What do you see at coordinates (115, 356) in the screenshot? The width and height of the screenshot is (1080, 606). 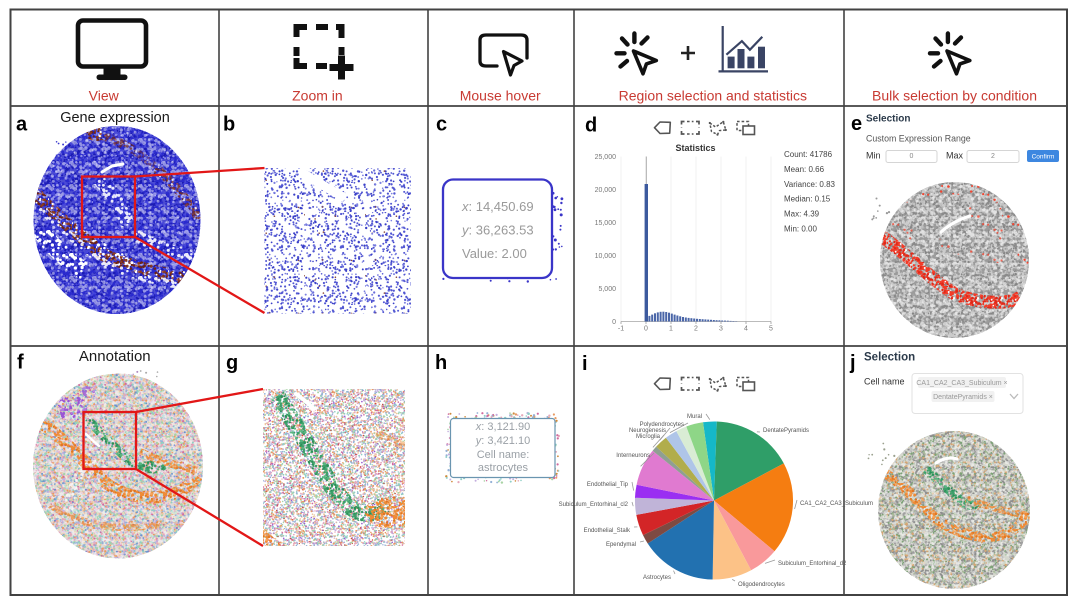 I see `svg-text: Annotation` at bounding box center [115, 356].